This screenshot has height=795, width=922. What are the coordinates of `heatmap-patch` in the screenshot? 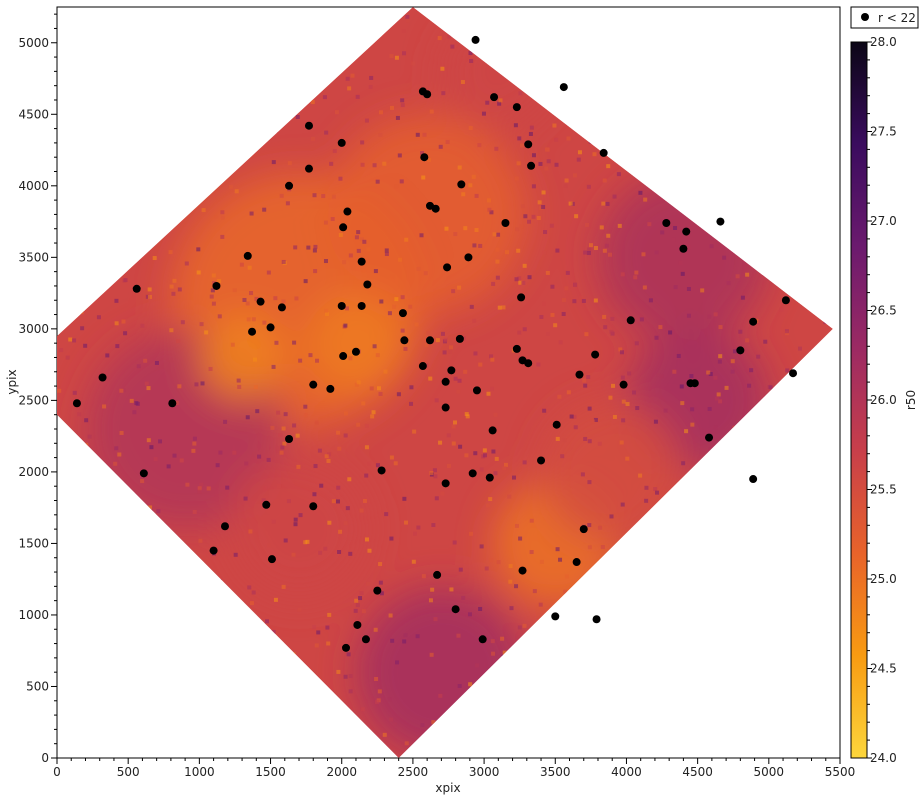 It's located at (612, 472).